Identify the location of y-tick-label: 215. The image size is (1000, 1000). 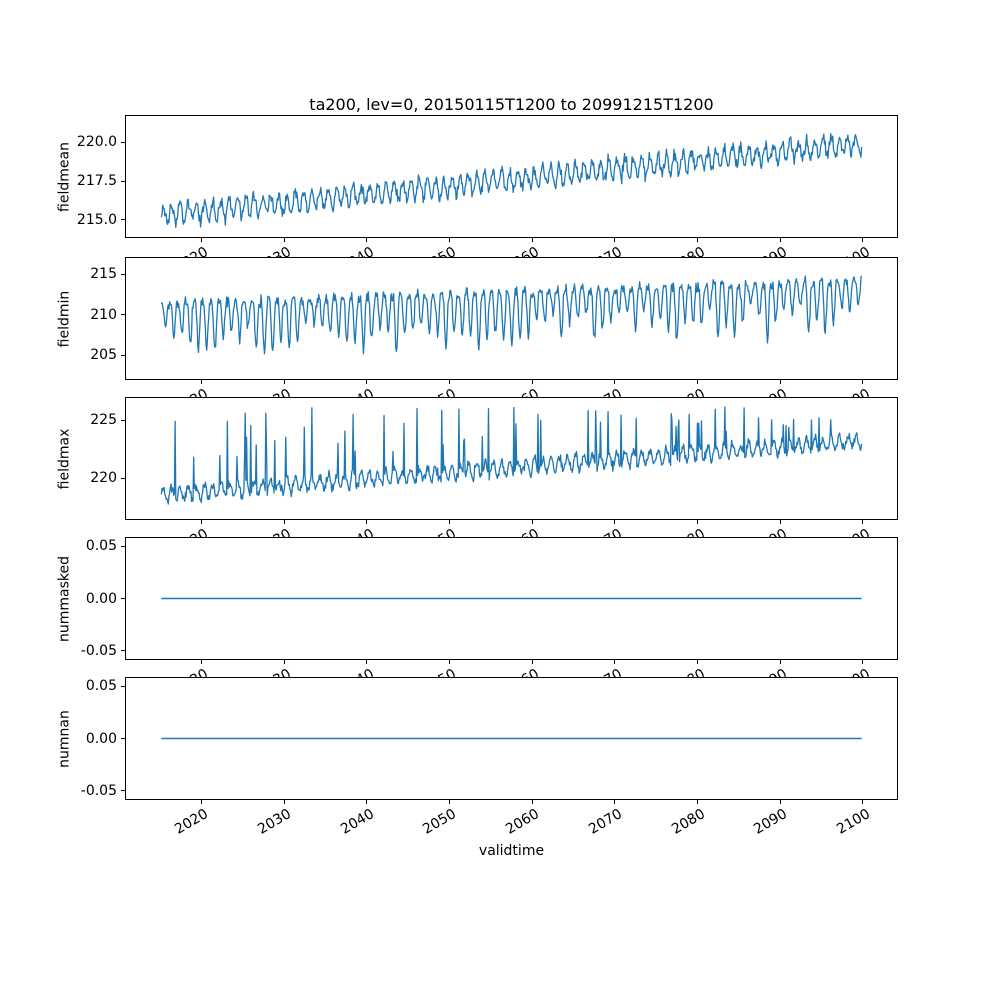
(103, 274).